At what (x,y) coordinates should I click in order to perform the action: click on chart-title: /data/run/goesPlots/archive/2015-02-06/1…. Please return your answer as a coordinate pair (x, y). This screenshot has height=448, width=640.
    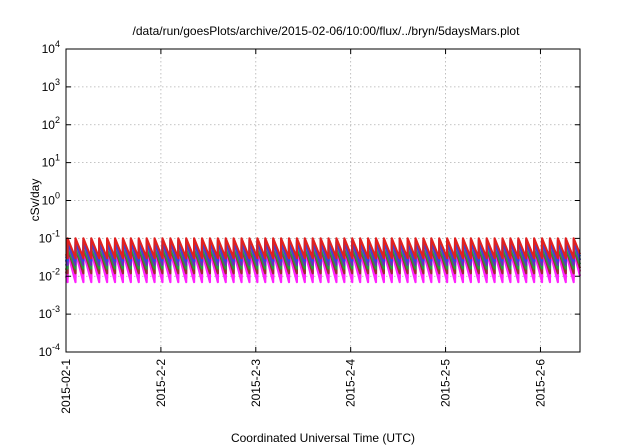
    Looking at the image, I should click on (327, 31).